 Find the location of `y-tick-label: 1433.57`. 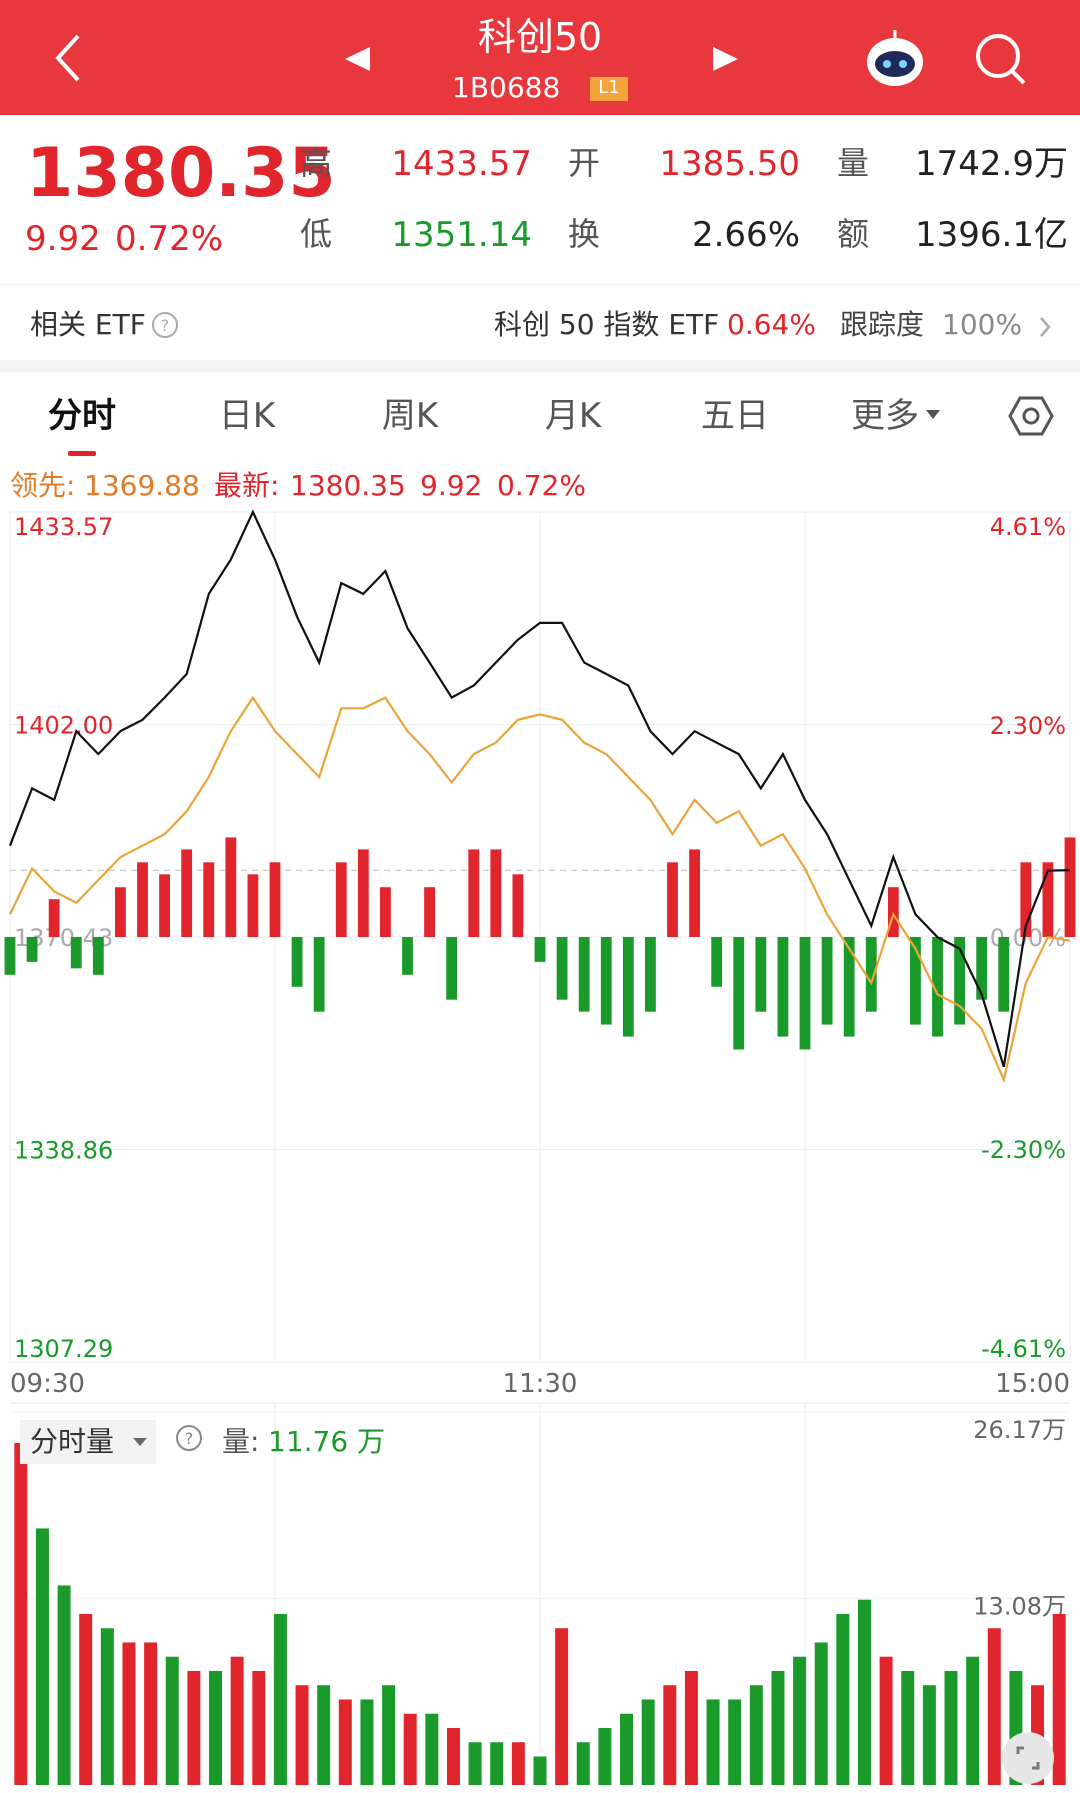

y-tick-label: 1433.57 is located at coordinates (63, 527).